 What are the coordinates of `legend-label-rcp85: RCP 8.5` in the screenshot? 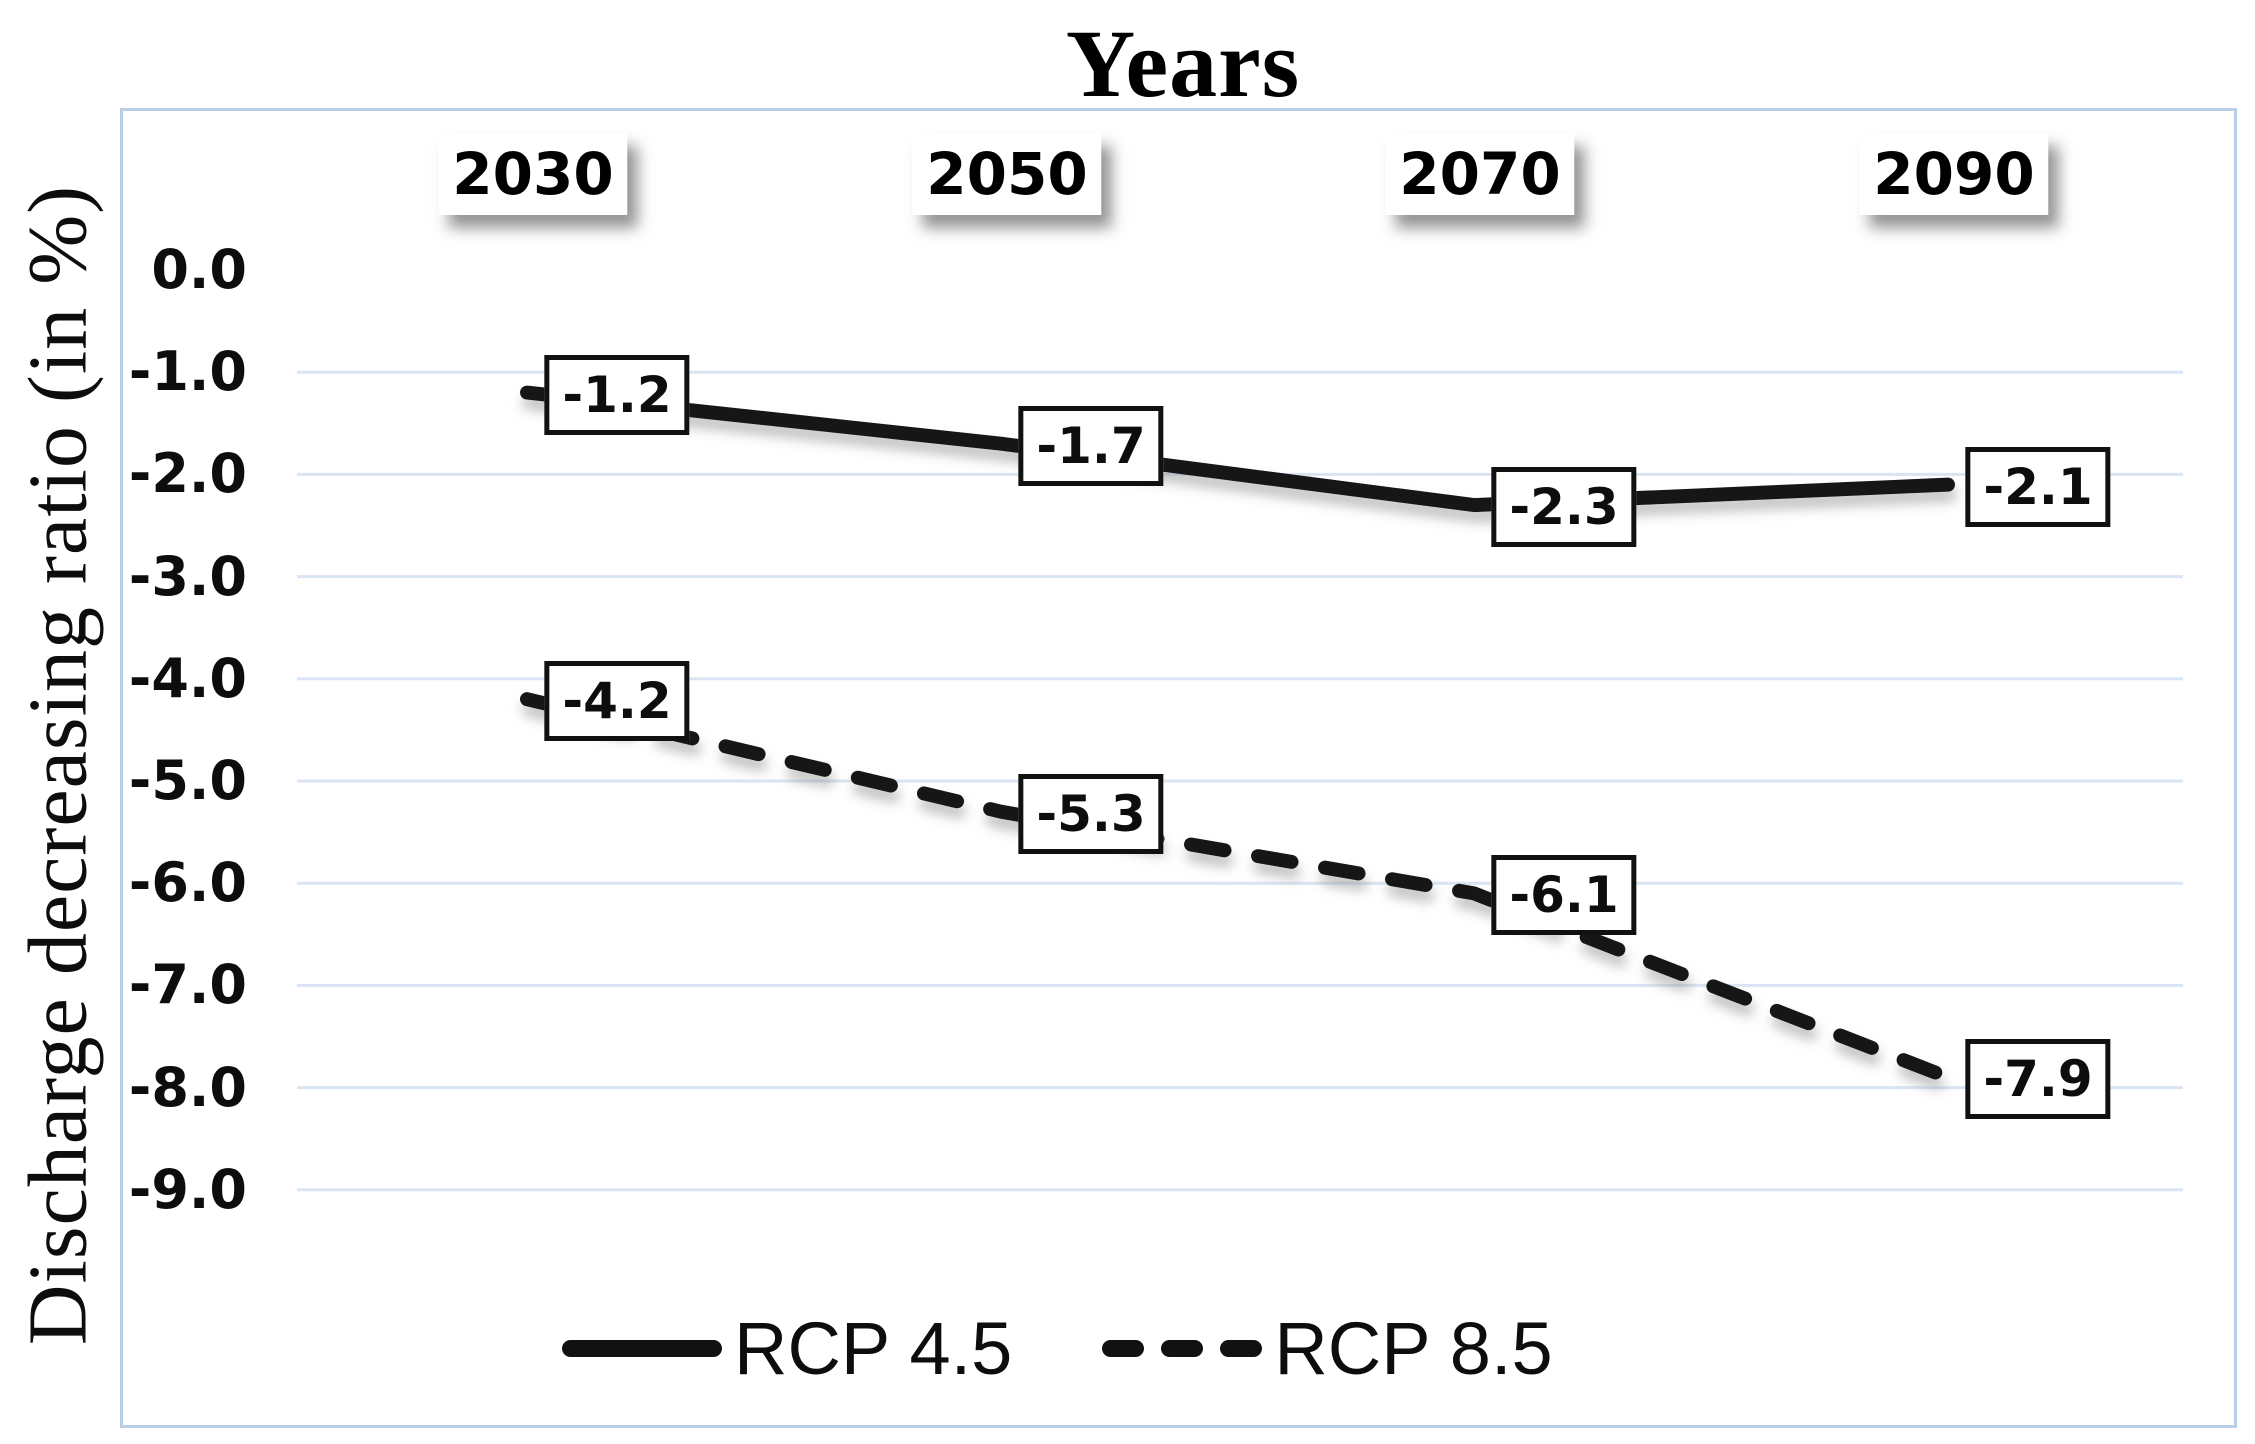 It's located at (1413, 1348).